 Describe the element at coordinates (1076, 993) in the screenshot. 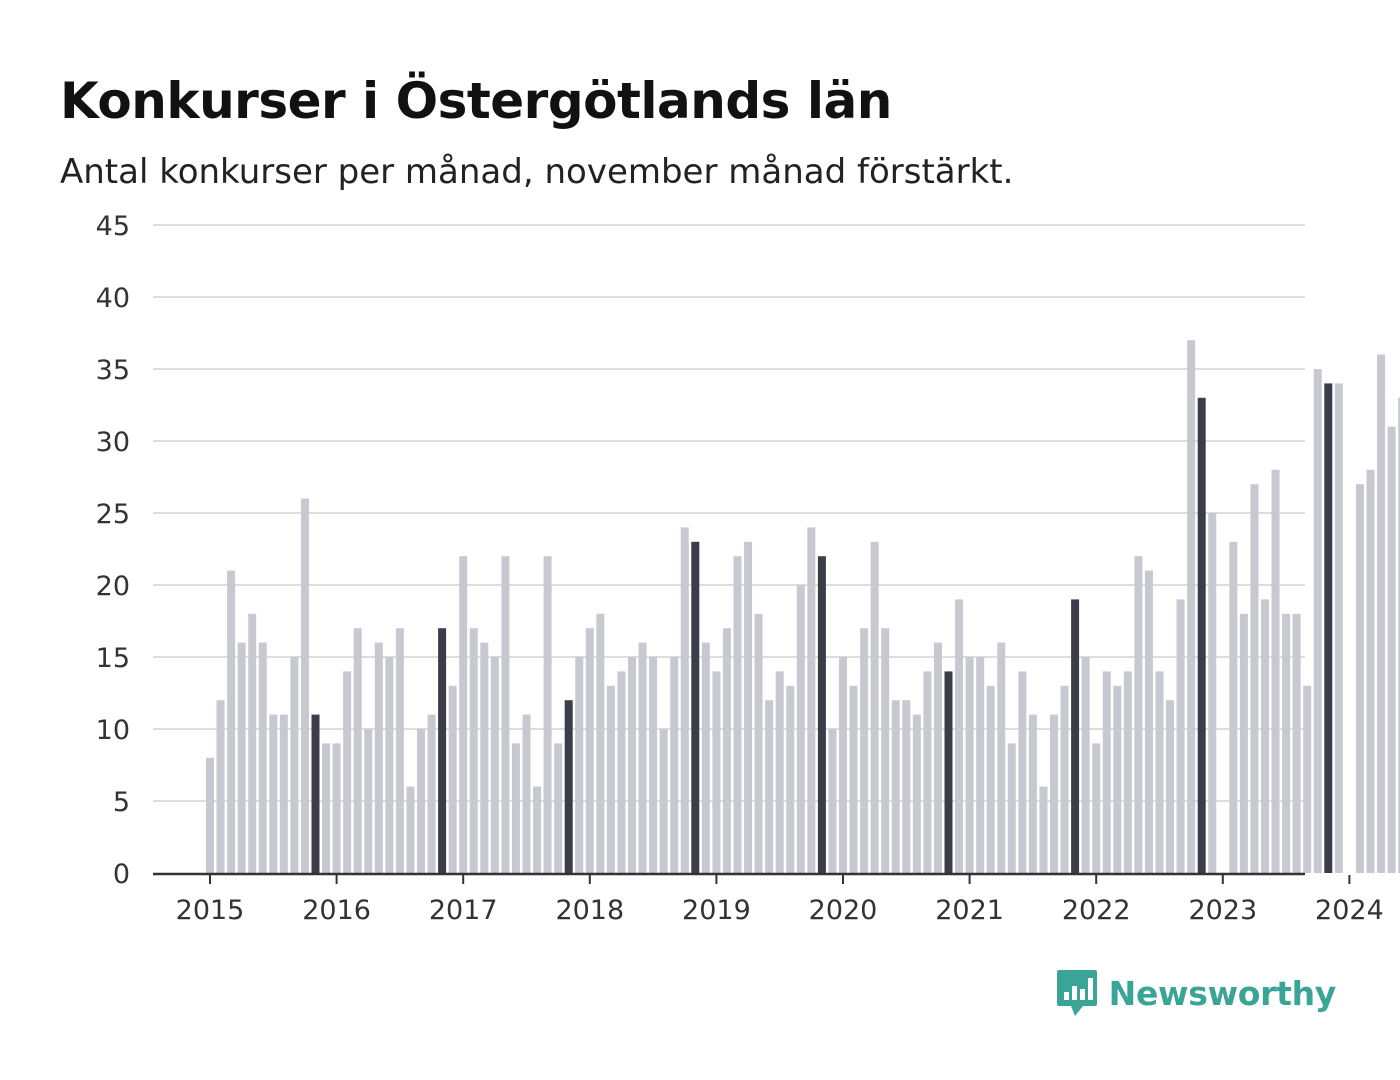

I see `bar-chart-speech-bubble-icon` at that location.